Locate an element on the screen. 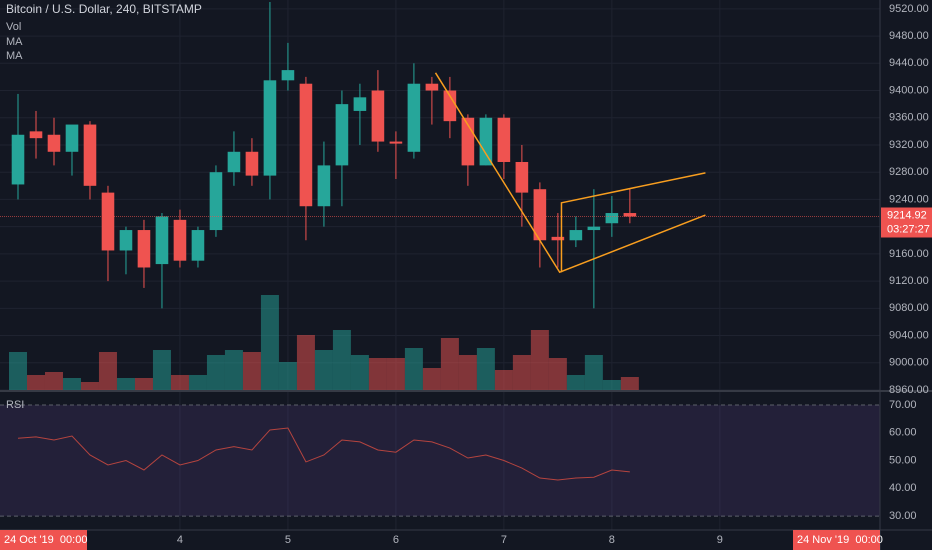 The height and width of the screenshot is (550, 932). y-tick-label: 9160.00 is located at coordinates (909, 254).